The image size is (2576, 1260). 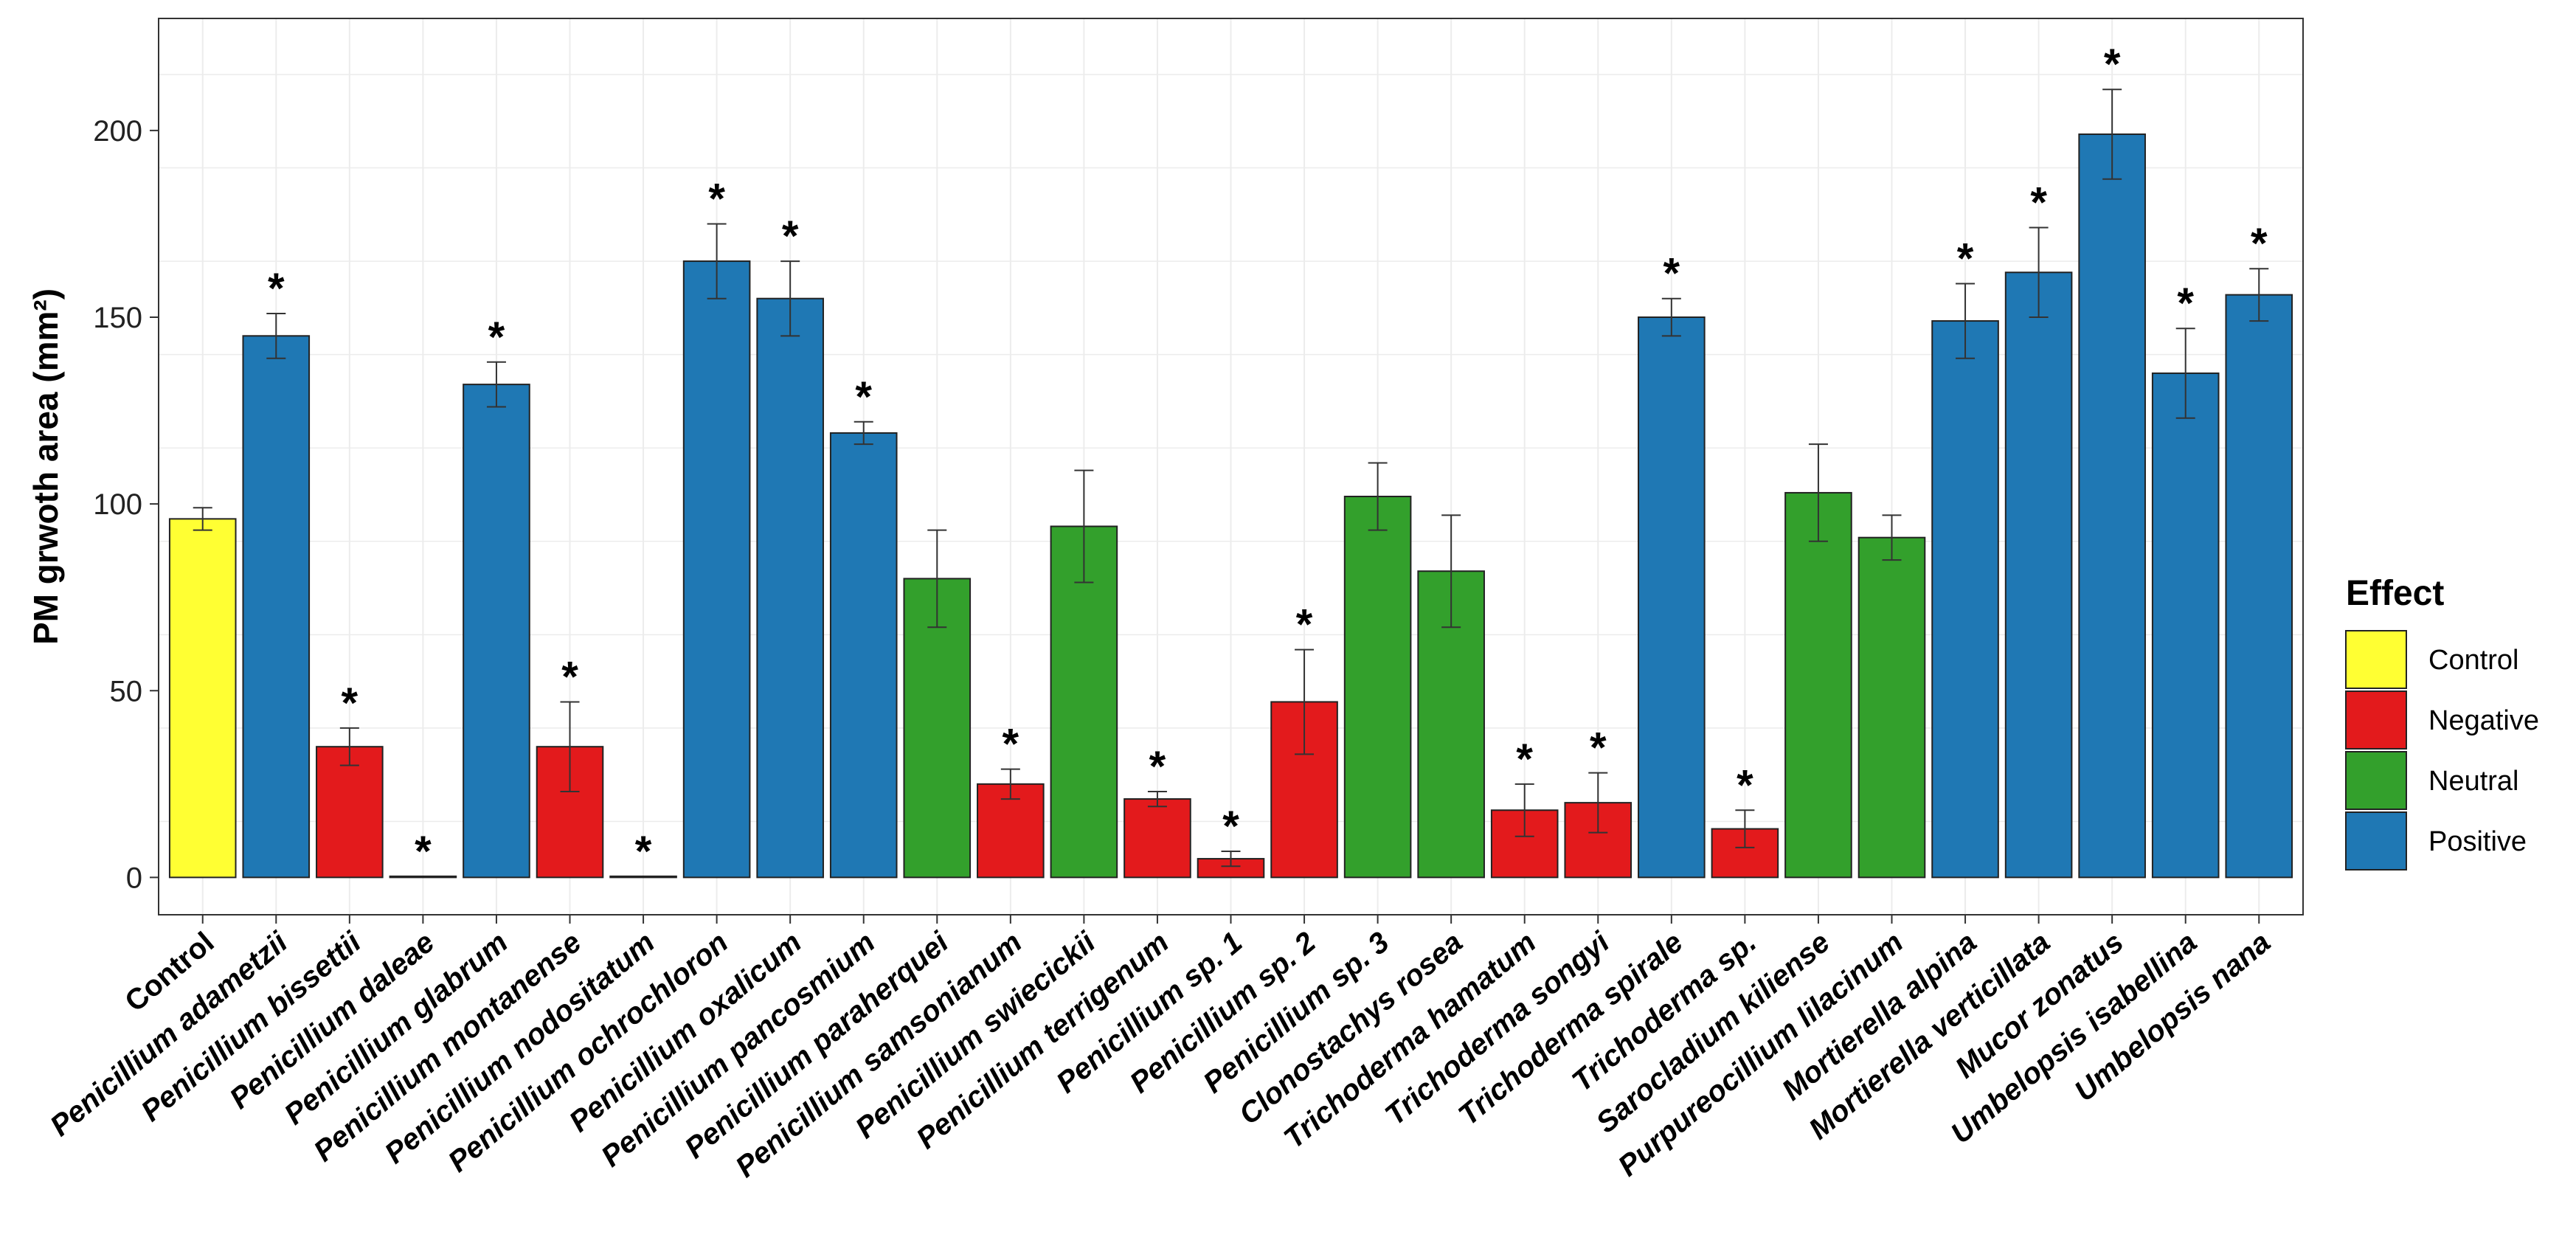 I want to click on legend-label: Negative, so click(x=2484, y=721).